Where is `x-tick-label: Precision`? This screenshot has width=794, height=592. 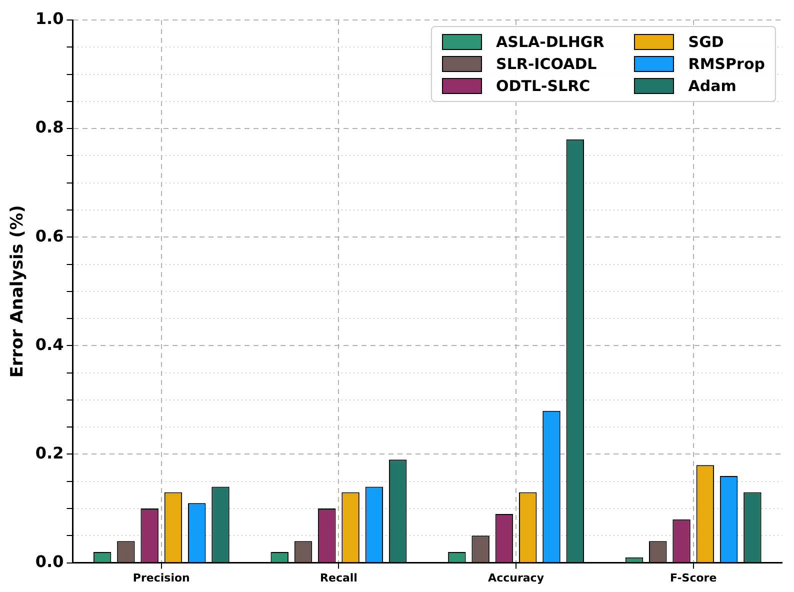 x-tick-label: Precision is located at coordinates (161, 577).